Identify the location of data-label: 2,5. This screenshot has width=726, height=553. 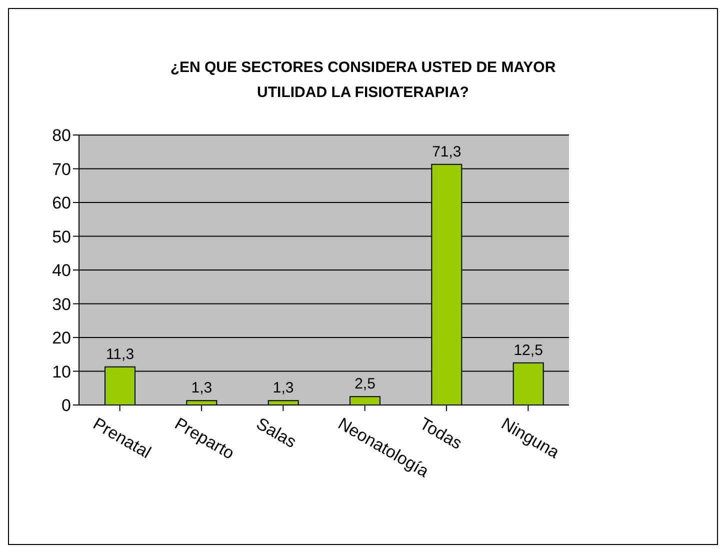
(365, 384).